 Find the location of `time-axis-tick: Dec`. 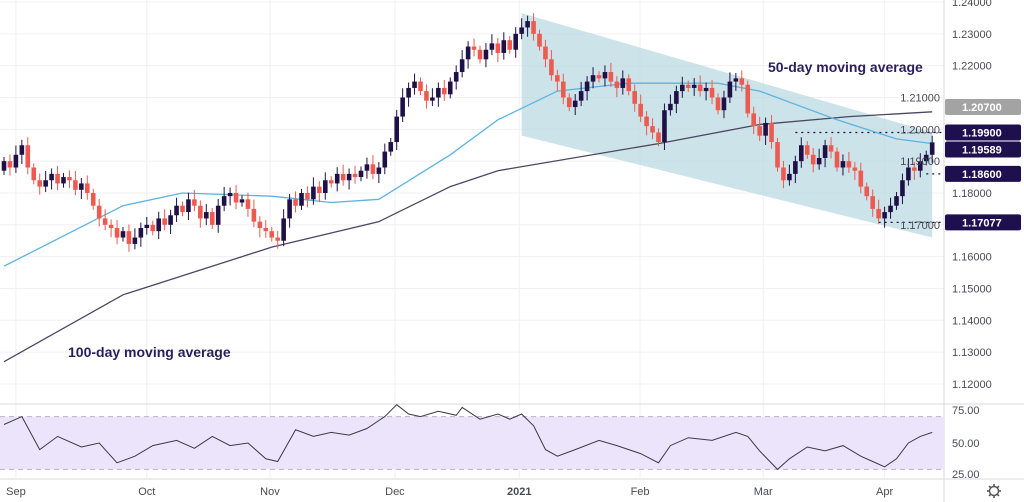

time-axis-tick: Dec is located at coordinates (395, 492).